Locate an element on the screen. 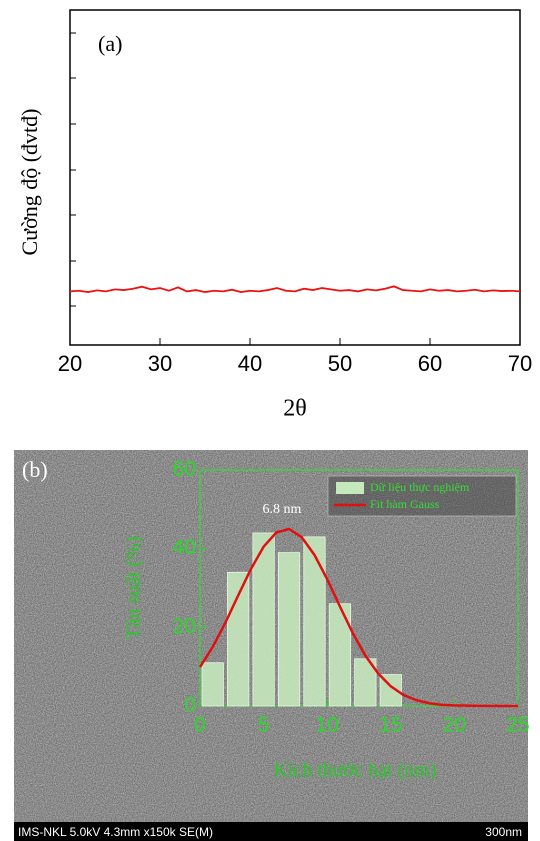 The height and width of the screenshot is (841, 540). x-tick-label: 40 is located at coordinates (250, 363).